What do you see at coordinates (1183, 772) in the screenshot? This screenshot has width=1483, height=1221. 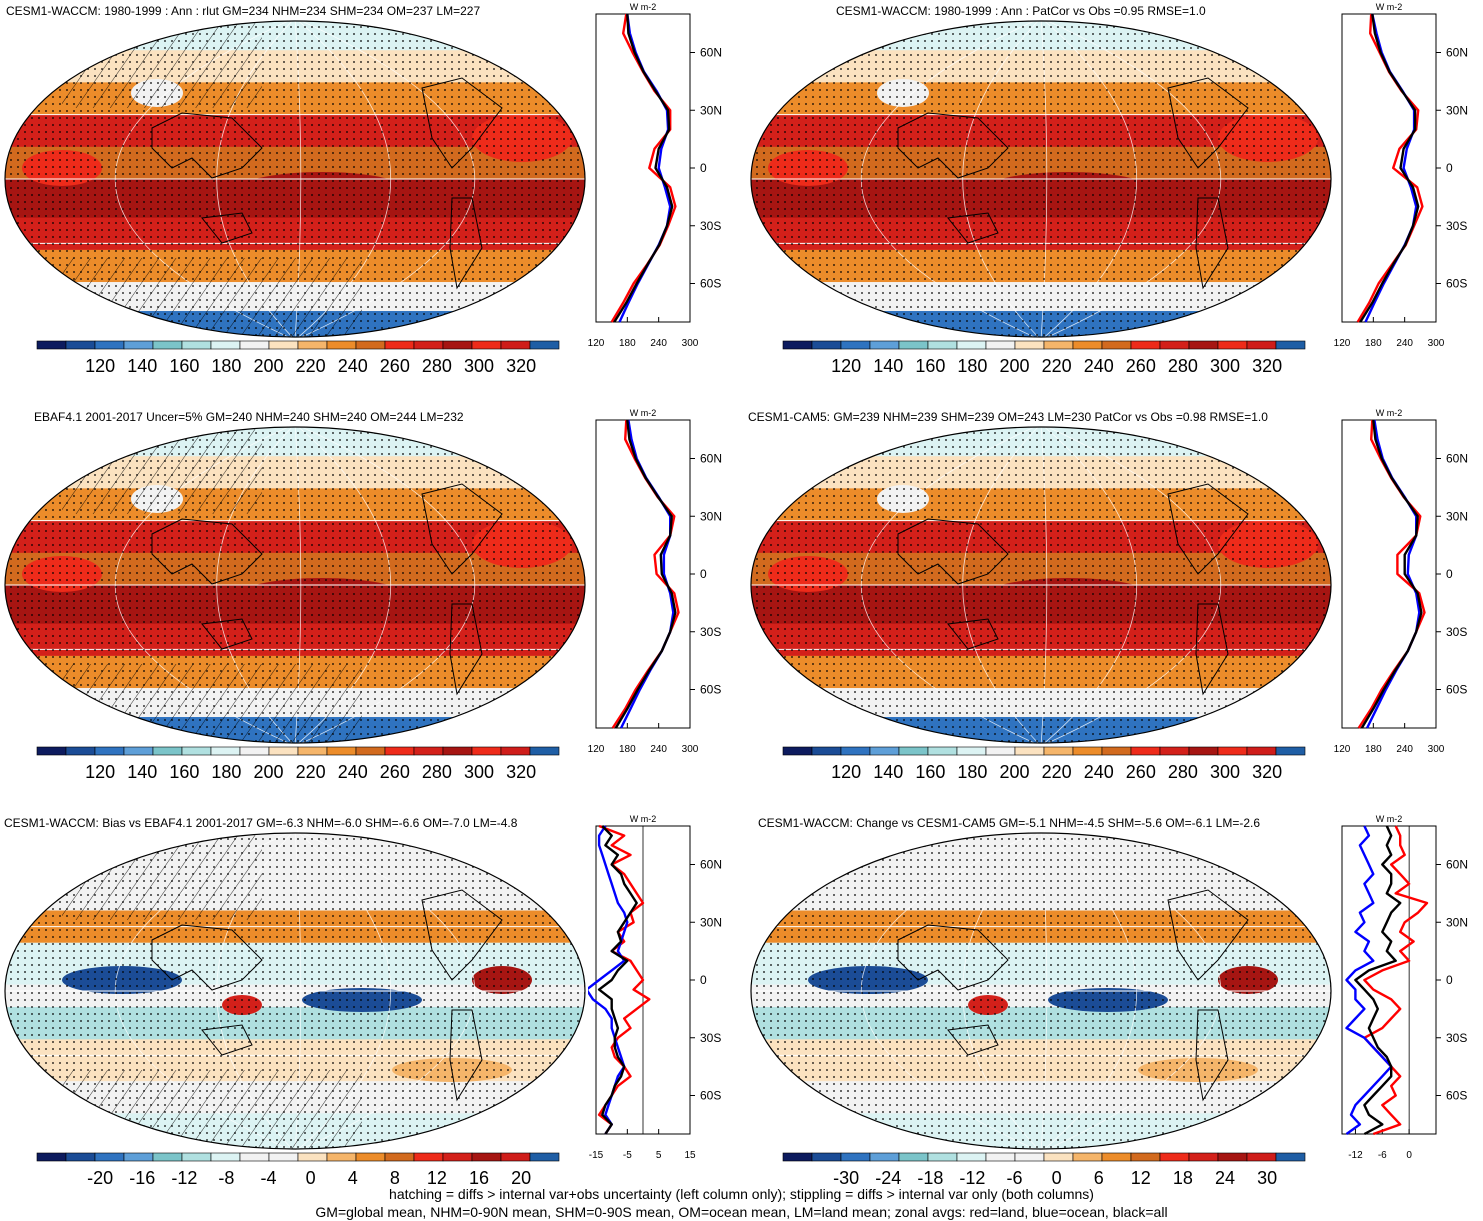 I see `colorbar-tick-label: 280` at bounding box center [1183, 772].